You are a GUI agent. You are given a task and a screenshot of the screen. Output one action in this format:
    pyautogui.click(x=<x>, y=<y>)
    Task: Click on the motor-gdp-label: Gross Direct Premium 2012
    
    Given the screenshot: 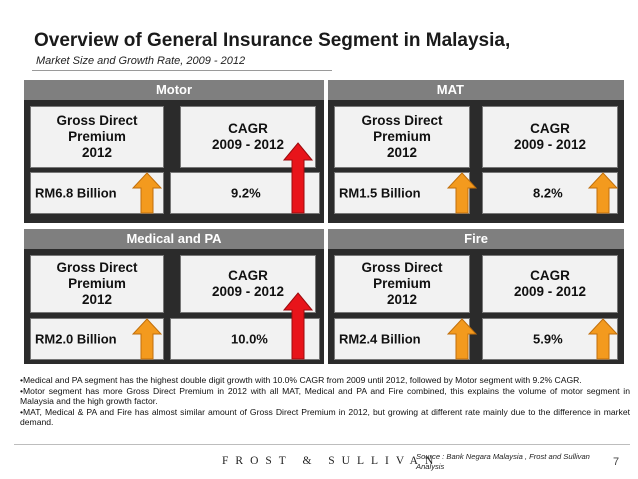 What is the action you would take?
    pyautogui.click(x=97, y=137)
    